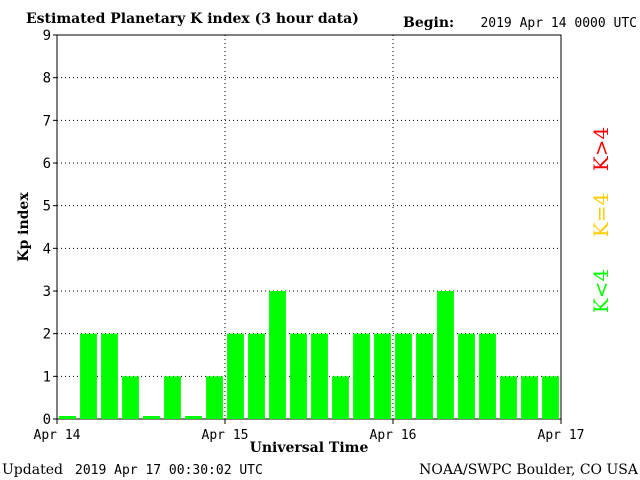  Describe the element at coordinates (50, 228) in the screenshot. I see `y-ticks: 0 1 2 3 4 5 6 7 8 9` at that location.